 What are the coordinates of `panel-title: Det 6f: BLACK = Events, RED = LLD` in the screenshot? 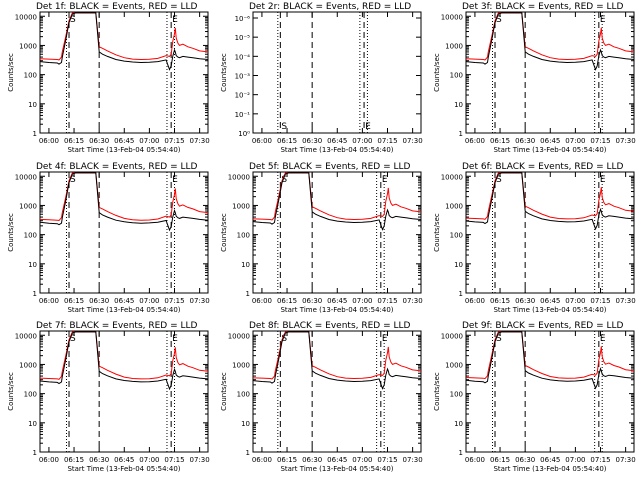 It's located at (543, 167).